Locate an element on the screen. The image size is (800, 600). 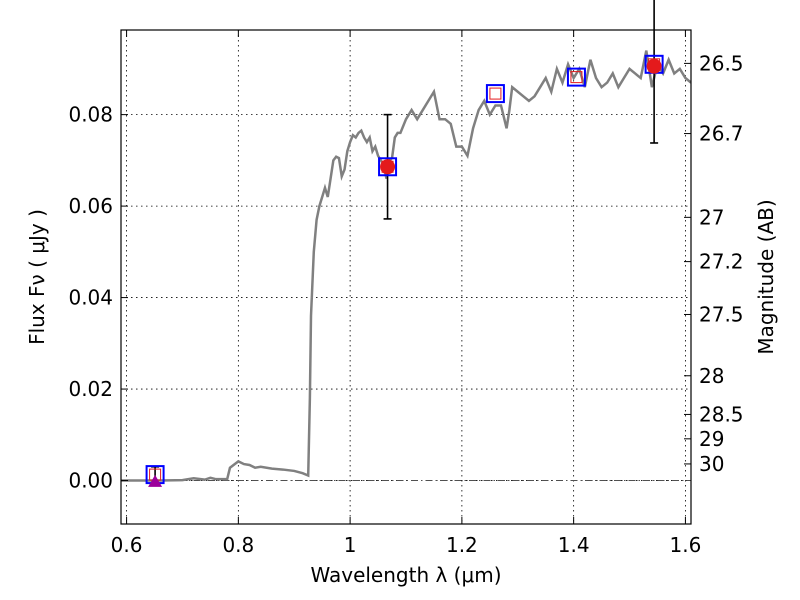
y2-tick-label: 27 is located at coordinates (711, 217).